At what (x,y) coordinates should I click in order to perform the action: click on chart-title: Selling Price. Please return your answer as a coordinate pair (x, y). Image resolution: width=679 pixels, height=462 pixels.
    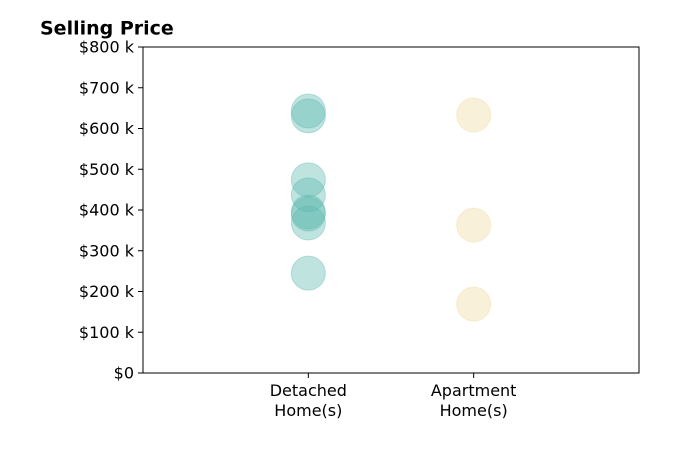
    Looking at the image, I should click on (107, 29).